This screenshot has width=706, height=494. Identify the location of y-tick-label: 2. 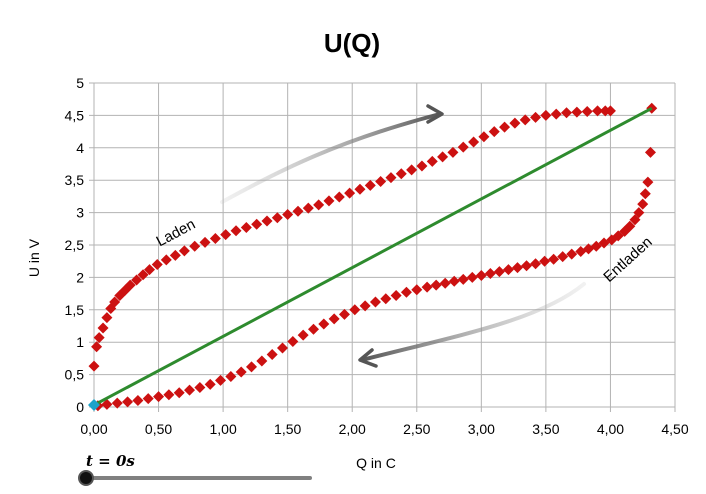
(80, 277).